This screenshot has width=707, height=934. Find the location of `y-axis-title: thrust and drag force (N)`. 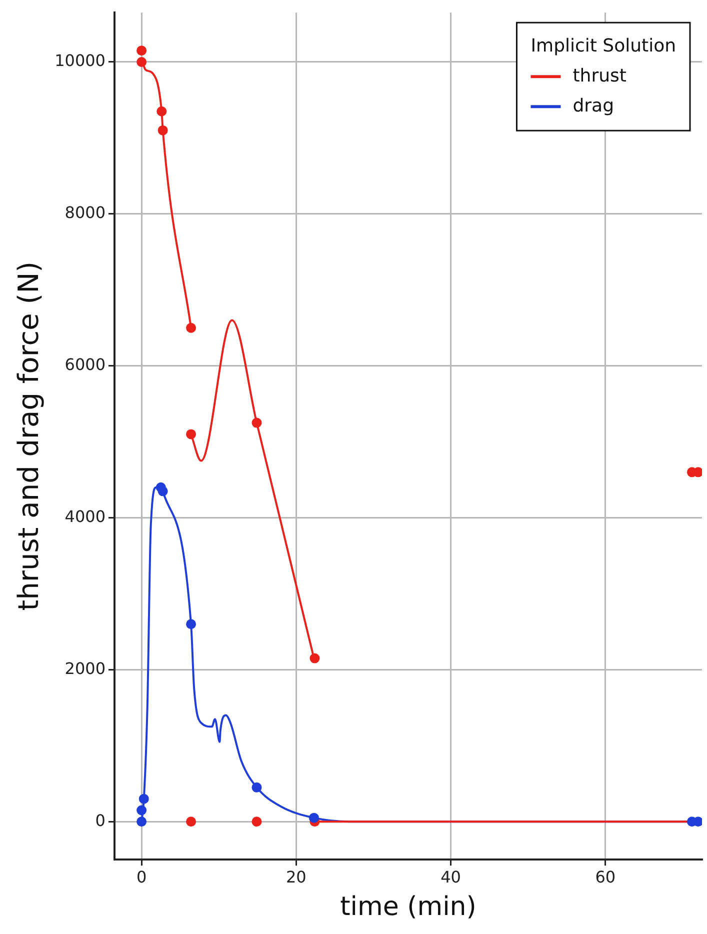

y-axis-title: thrust and drag force (N) is located at coordinates (29, 436).